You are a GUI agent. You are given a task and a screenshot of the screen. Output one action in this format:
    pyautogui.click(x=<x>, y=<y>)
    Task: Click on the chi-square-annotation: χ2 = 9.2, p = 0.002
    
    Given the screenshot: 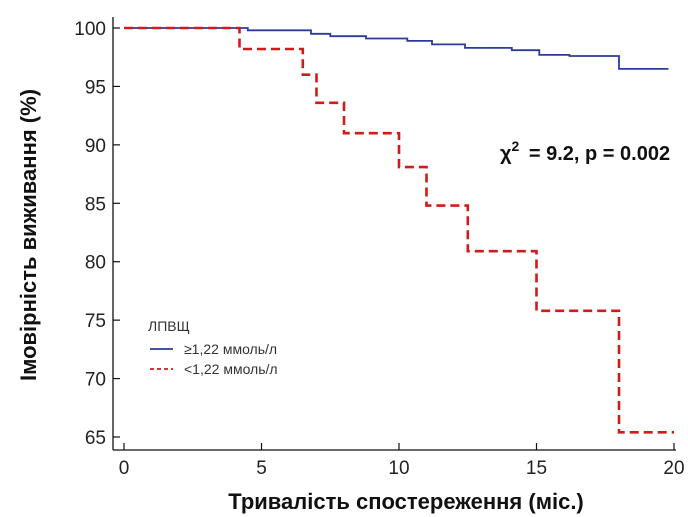 What is the action you would take?
    pyautogui.click(x=585, y=151)
    